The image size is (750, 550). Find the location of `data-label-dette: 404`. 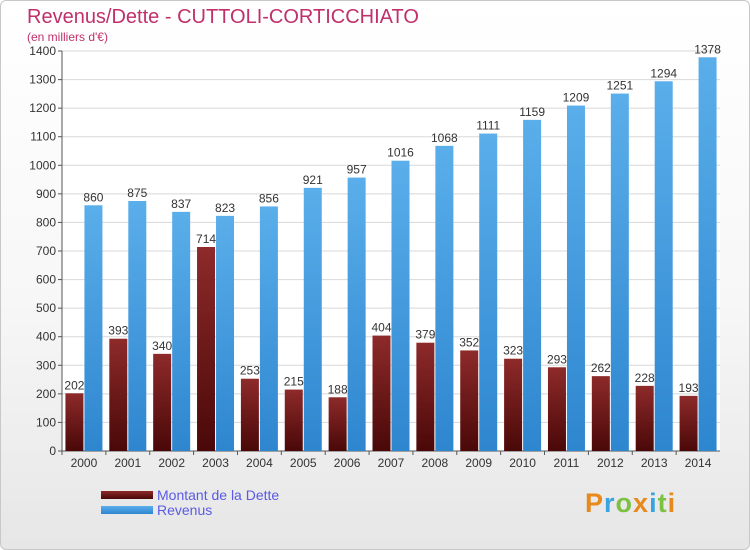

data-label-dette: 404 is located at coordinates (381, 328).